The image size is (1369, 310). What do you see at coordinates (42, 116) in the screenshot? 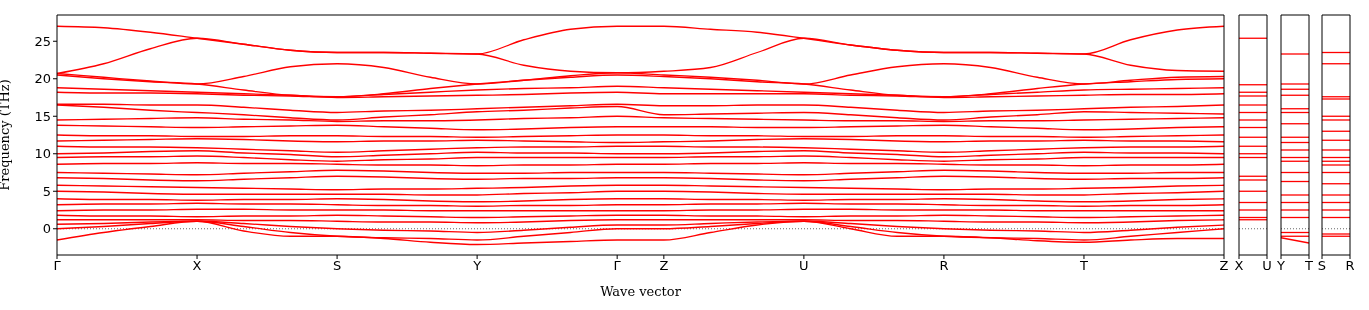
I see `y-tick-label: 15` at bounding box center [42, 116].